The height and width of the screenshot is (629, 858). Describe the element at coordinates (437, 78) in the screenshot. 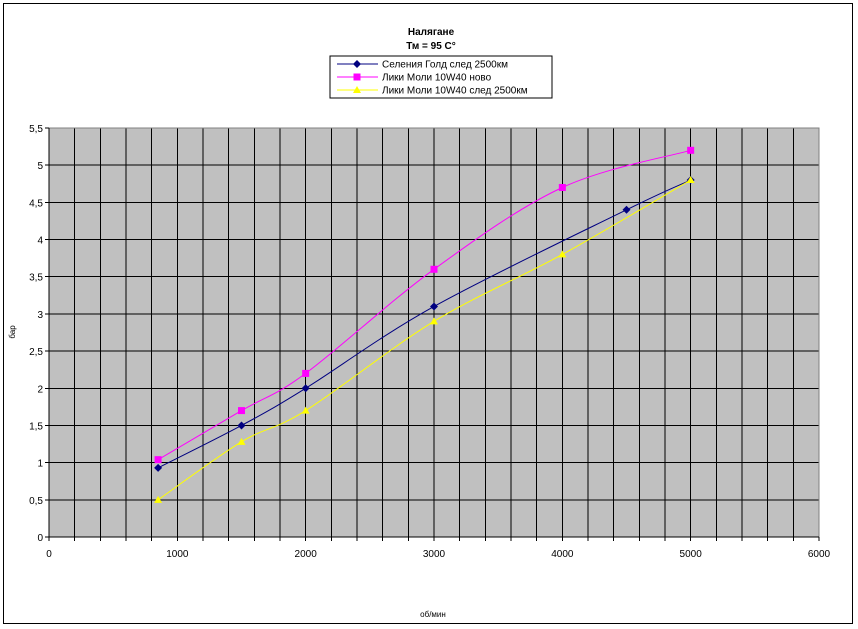

I see `legend-label: Лики Моли 10W40 ново` at that location.